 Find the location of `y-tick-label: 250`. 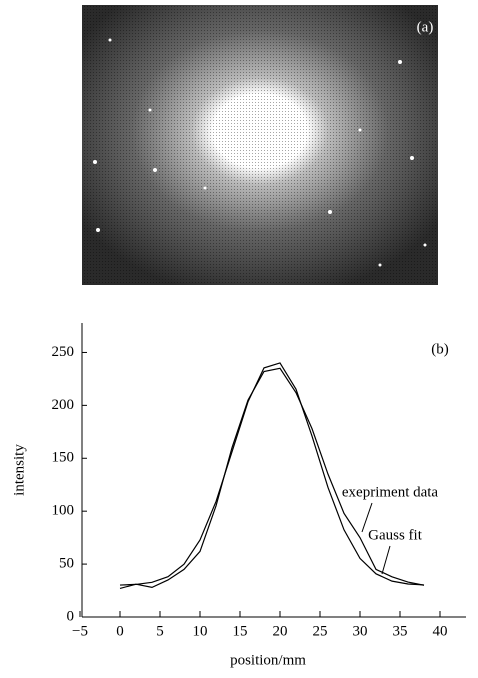

y-tick-label: 250 is located at coordinates (63, 352).